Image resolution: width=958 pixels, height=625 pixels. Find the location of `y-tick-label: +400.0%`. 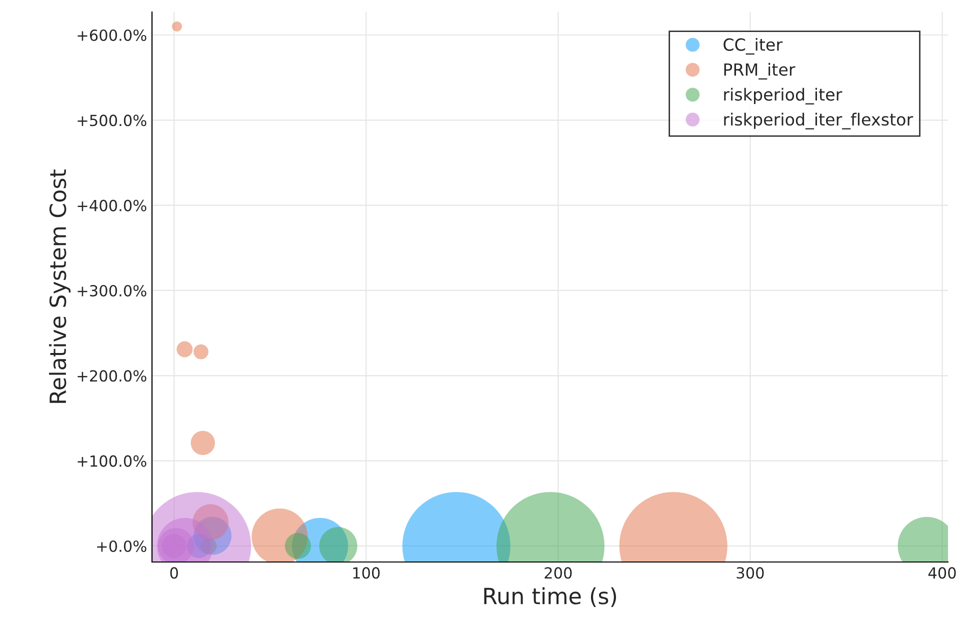

y-tick-label: +400.0% is located at coordinates (112, 206).